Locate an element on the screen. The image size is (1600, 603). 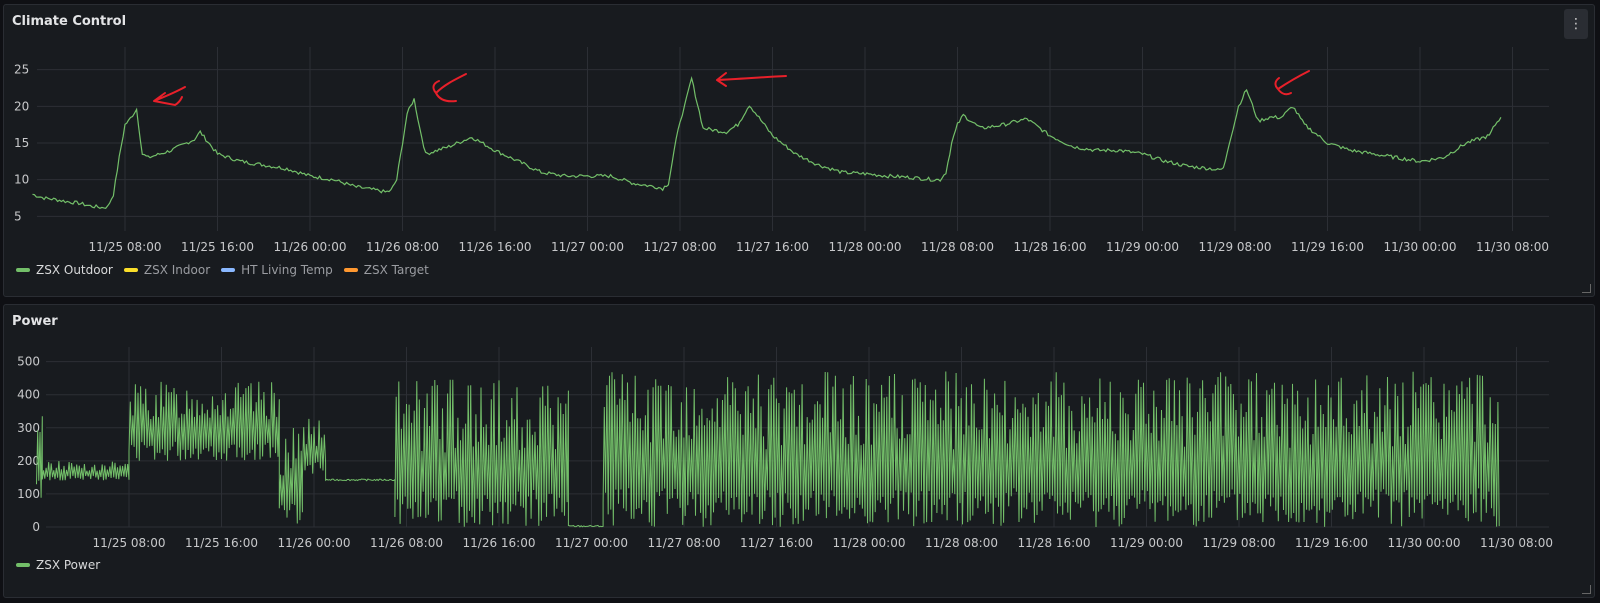
legend-label: ZSX Power is located at coordinates (68, 565).